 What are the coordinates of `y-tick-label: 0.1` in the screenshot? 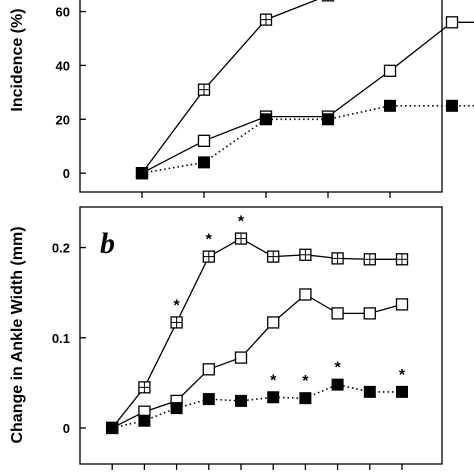 It's located at (61, 338).